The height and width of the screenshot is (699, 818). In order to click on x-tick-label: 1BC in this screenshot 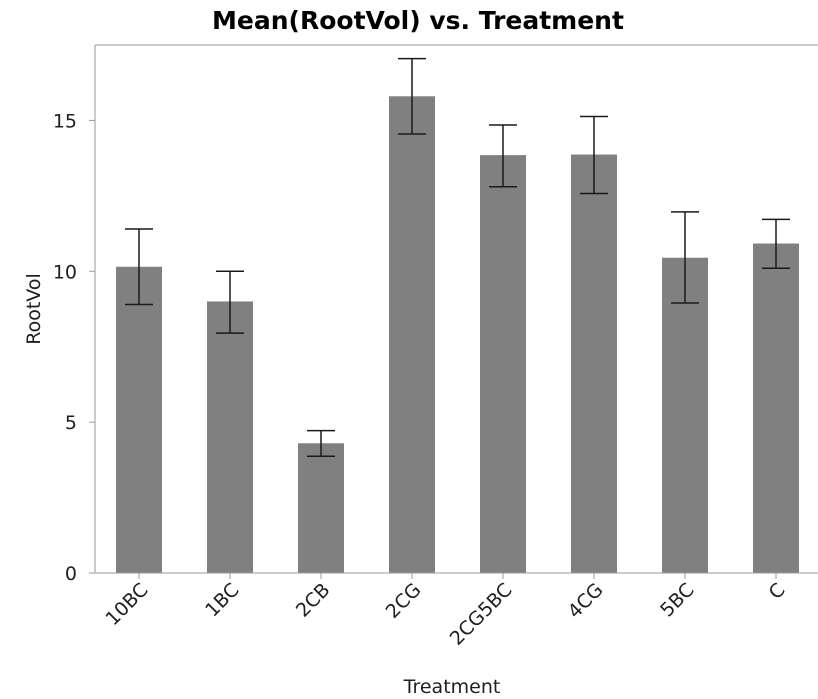, I will do `click(222, 600)`.